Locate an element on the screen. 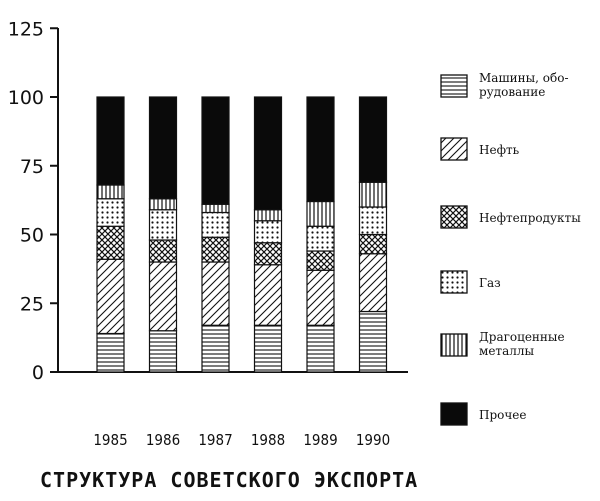 This screenshot has width=600, height=501. legend-label: Газ is located at coordinates (490, 283).